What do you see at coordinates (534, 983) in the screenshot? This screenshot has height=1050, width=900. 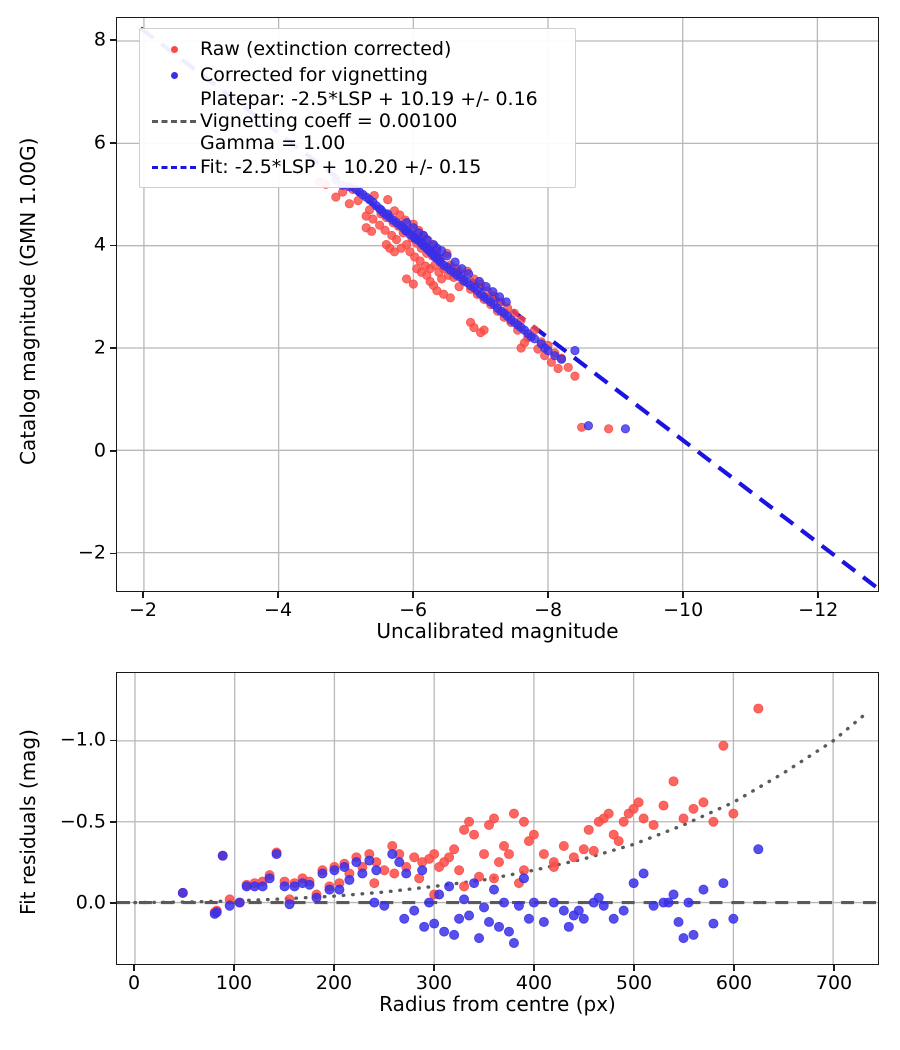 I see `x-tick-label: 400` at bounding box center [534, 983].